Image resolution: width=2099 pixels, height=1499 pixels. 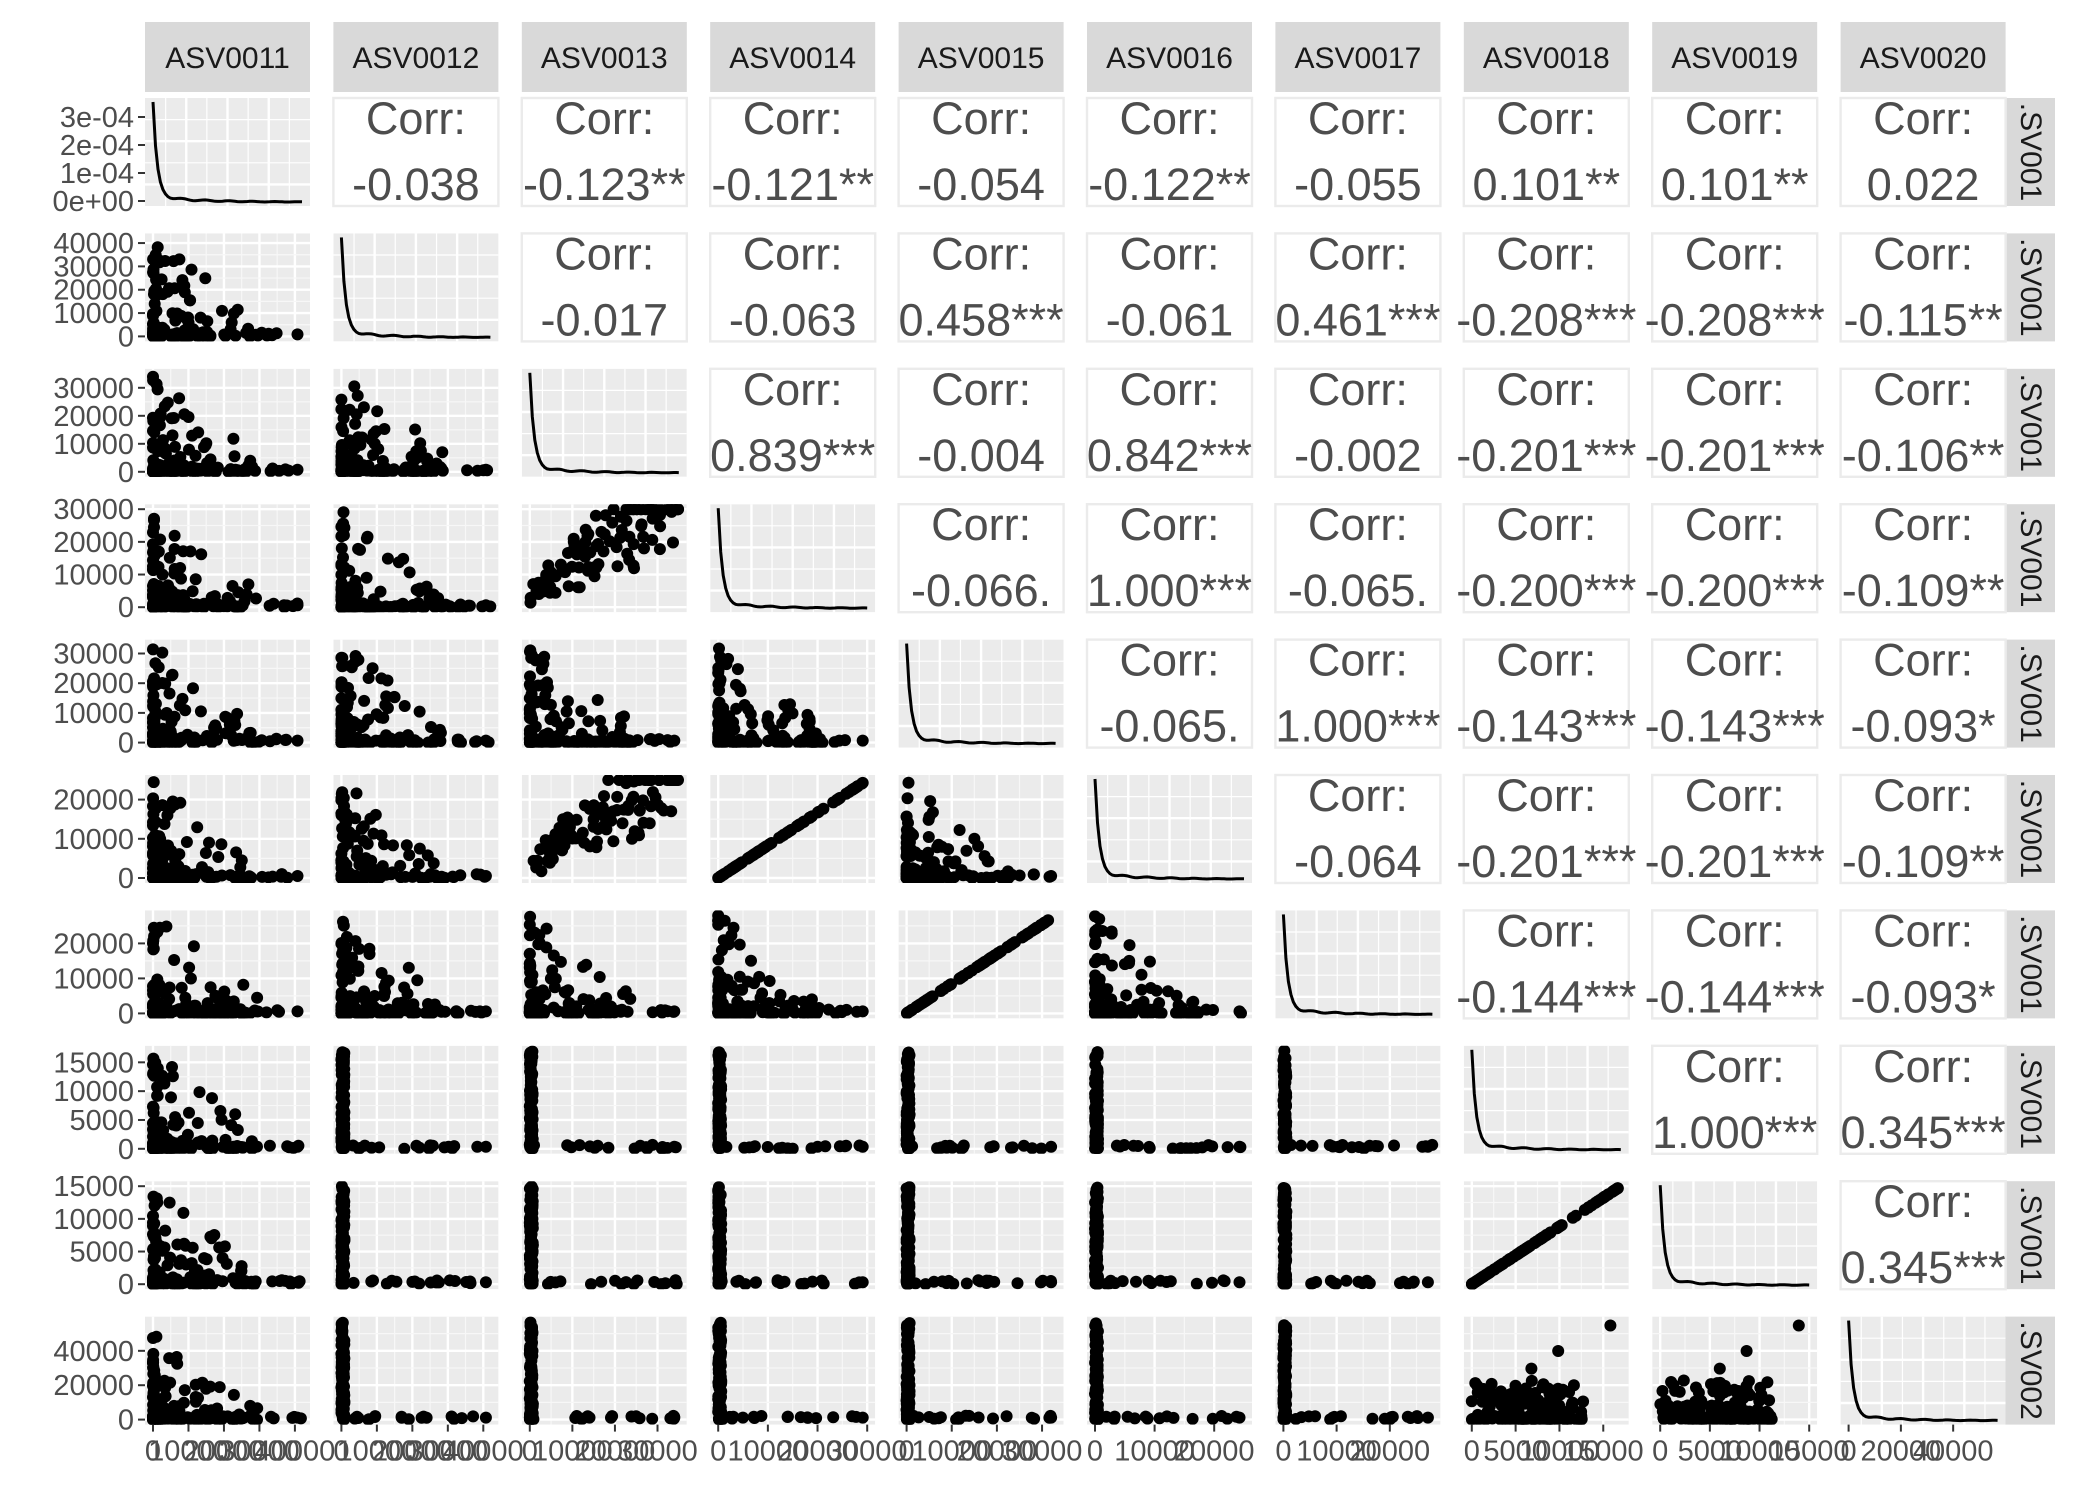 I want to click on corr-value: -0.109**, so click(x=1923, y=590).